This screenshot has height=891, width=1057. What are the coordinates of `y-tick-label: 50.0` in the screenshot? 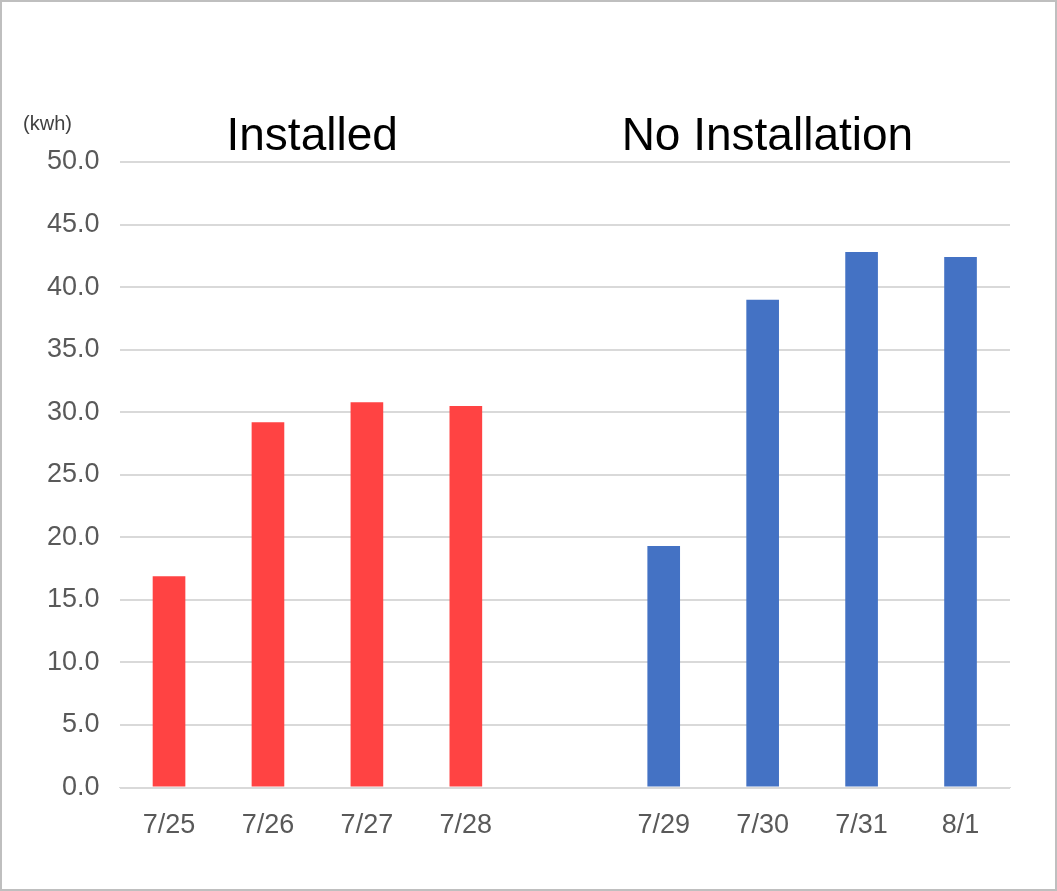 It's located at (73, 160).